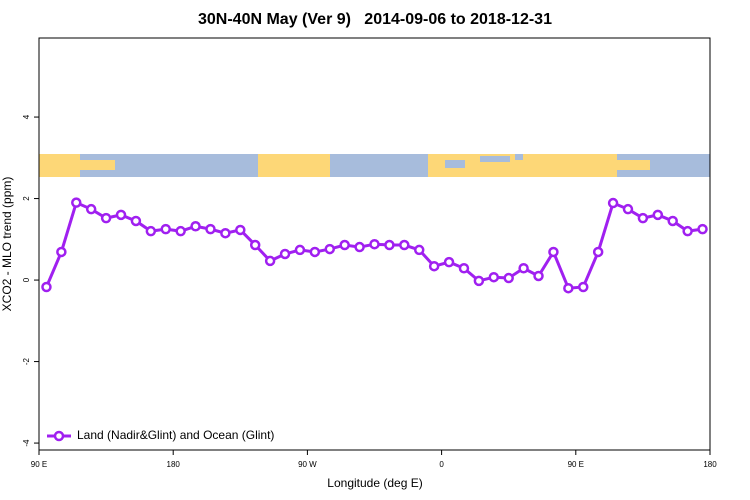  Describe the element at coordinates (26, 361) in the screenshot. I see `y-tick-label: -2` at that location.